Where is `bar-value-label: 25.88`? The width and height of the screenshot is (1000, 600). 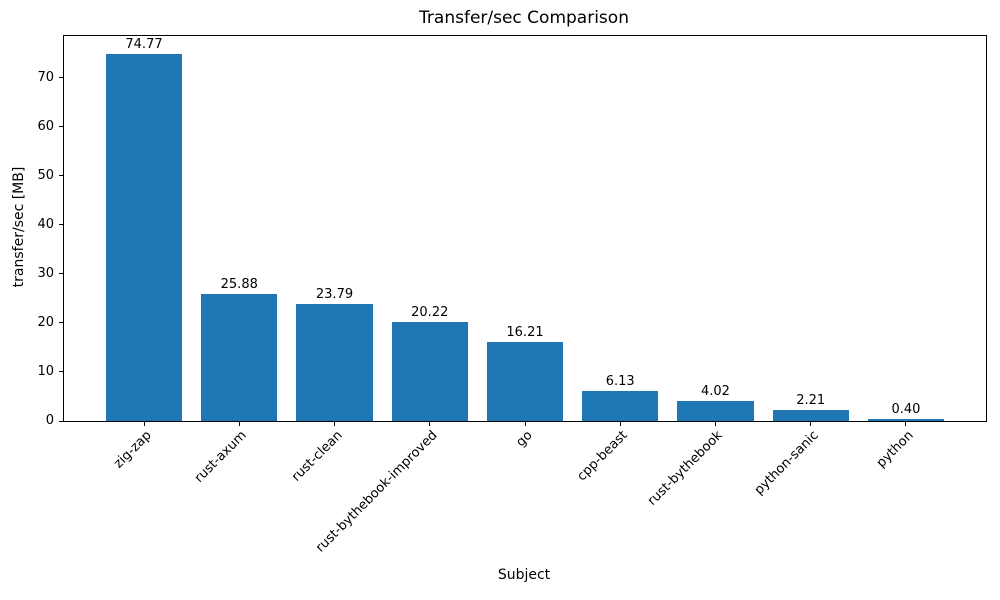 bar-value-label: 25.88 is located at coordinates (239, 285).